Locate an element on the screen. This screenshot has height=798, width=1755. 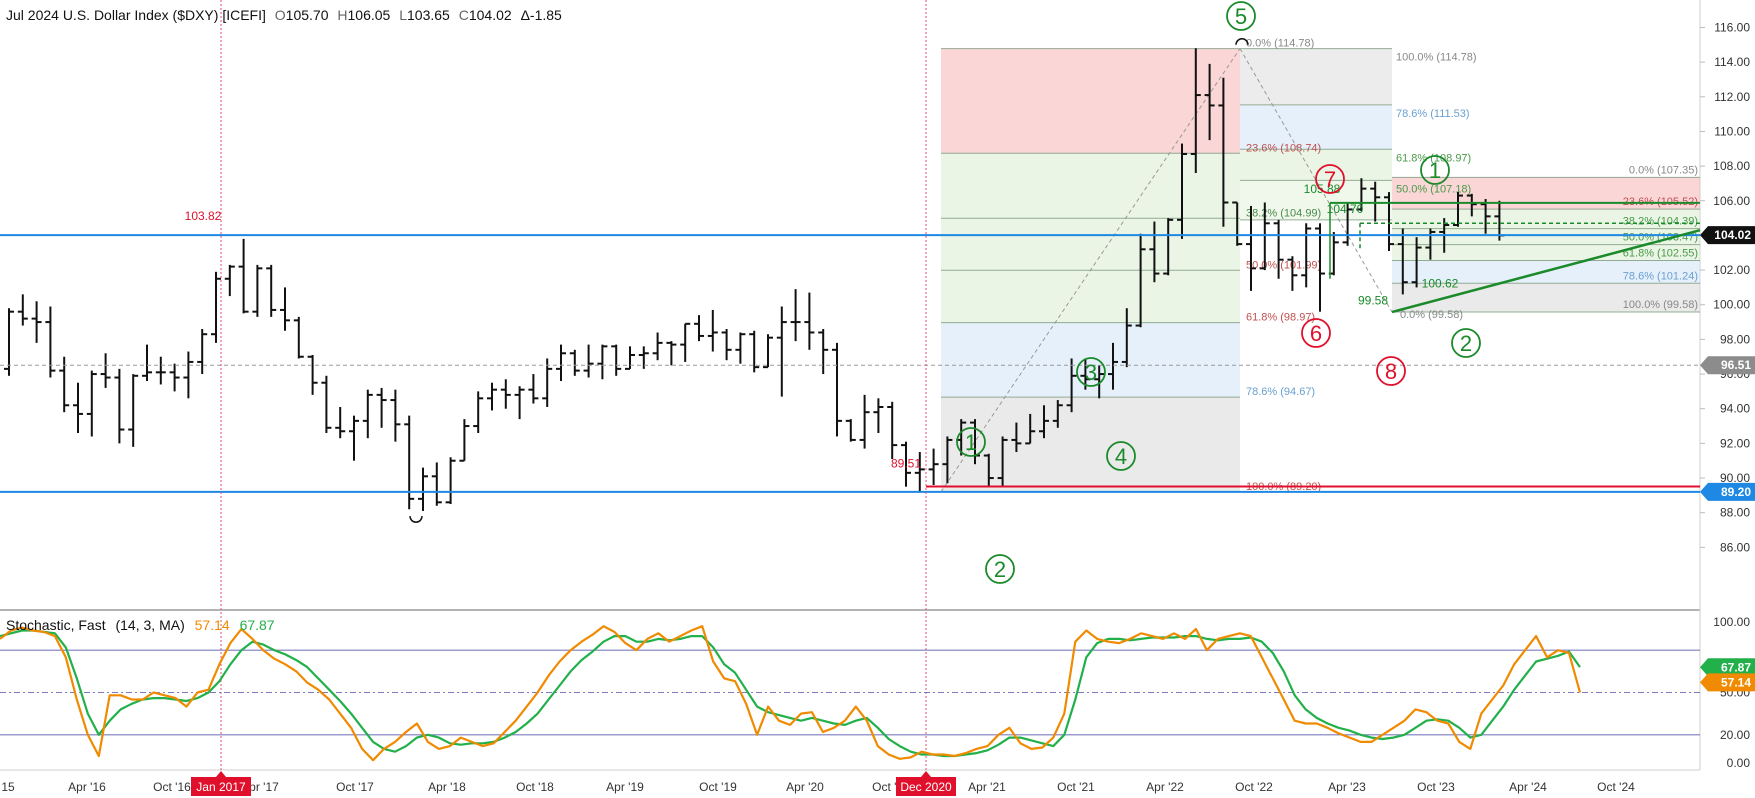
price-tick-label: 90.00 is located at coordinates (1735, 478).